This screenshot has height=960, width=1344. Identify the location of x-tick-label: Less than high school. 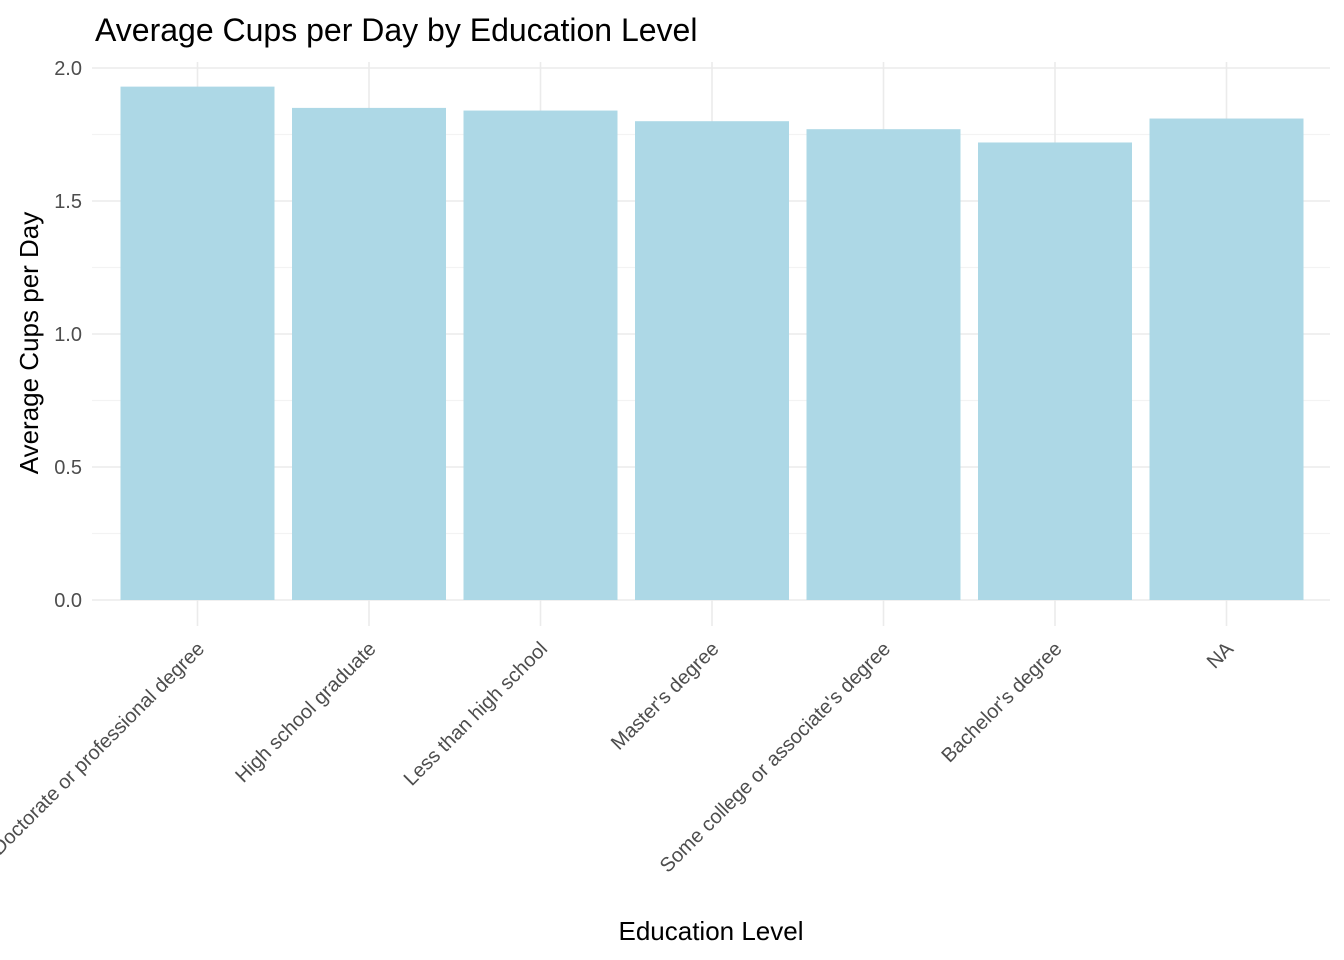
(476, 714).